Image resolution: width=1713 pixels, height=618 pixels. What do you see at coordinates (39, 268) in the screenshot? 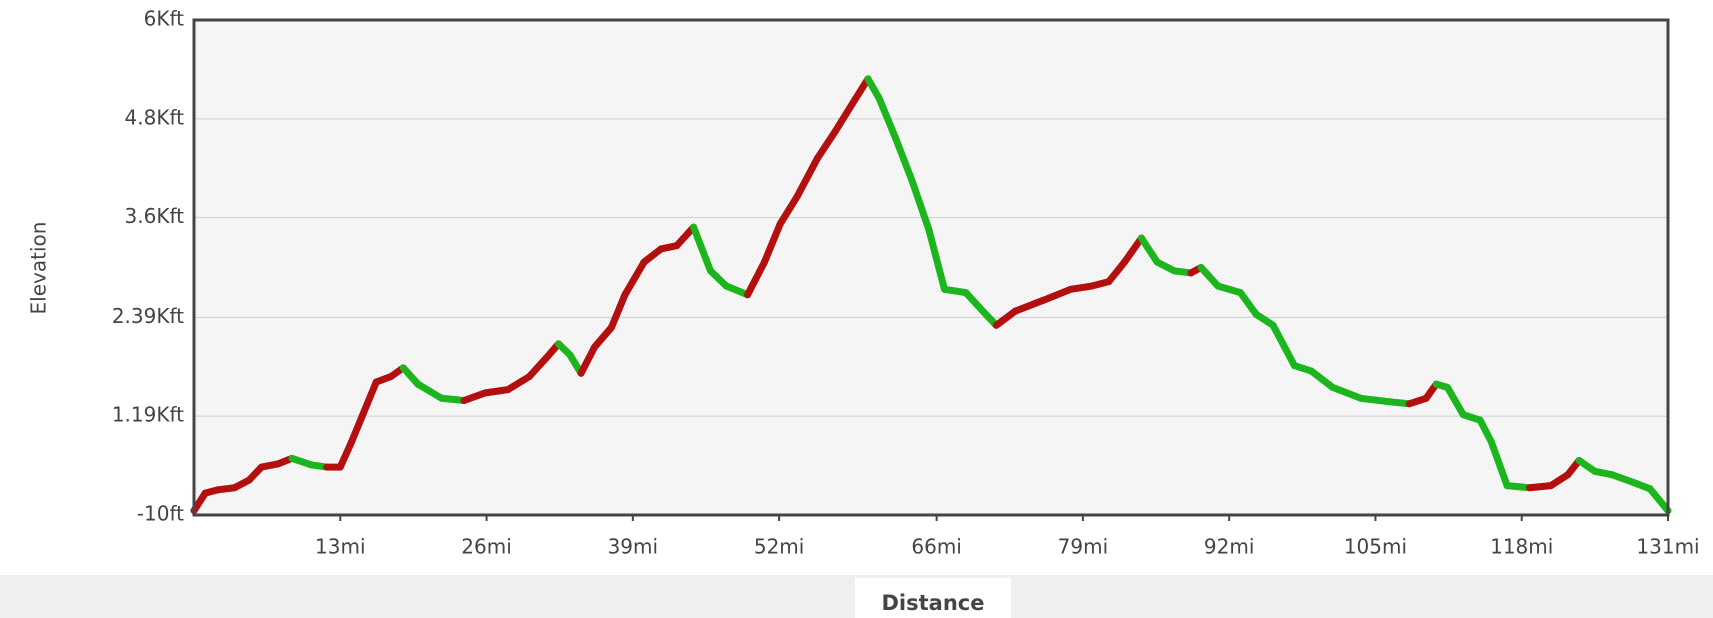
I see `y-axis-title: Elevation` at bounding box center [39, 268].